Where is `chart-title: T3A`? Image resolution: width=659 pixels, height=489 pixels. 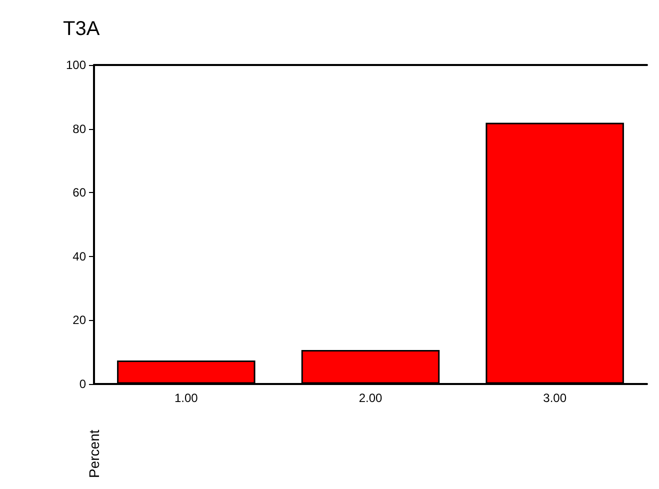
chart-title: T3A is located at coordinates (81, 29).